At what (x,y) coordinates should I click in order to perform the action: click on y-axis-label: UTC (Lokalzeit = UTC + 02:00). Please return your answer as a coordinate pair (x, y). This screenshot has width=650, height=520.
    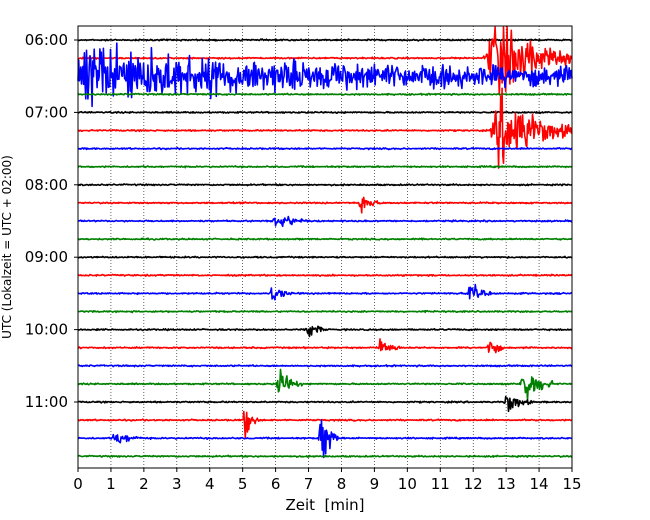
    Looking at the image, I should click on (7, 247).